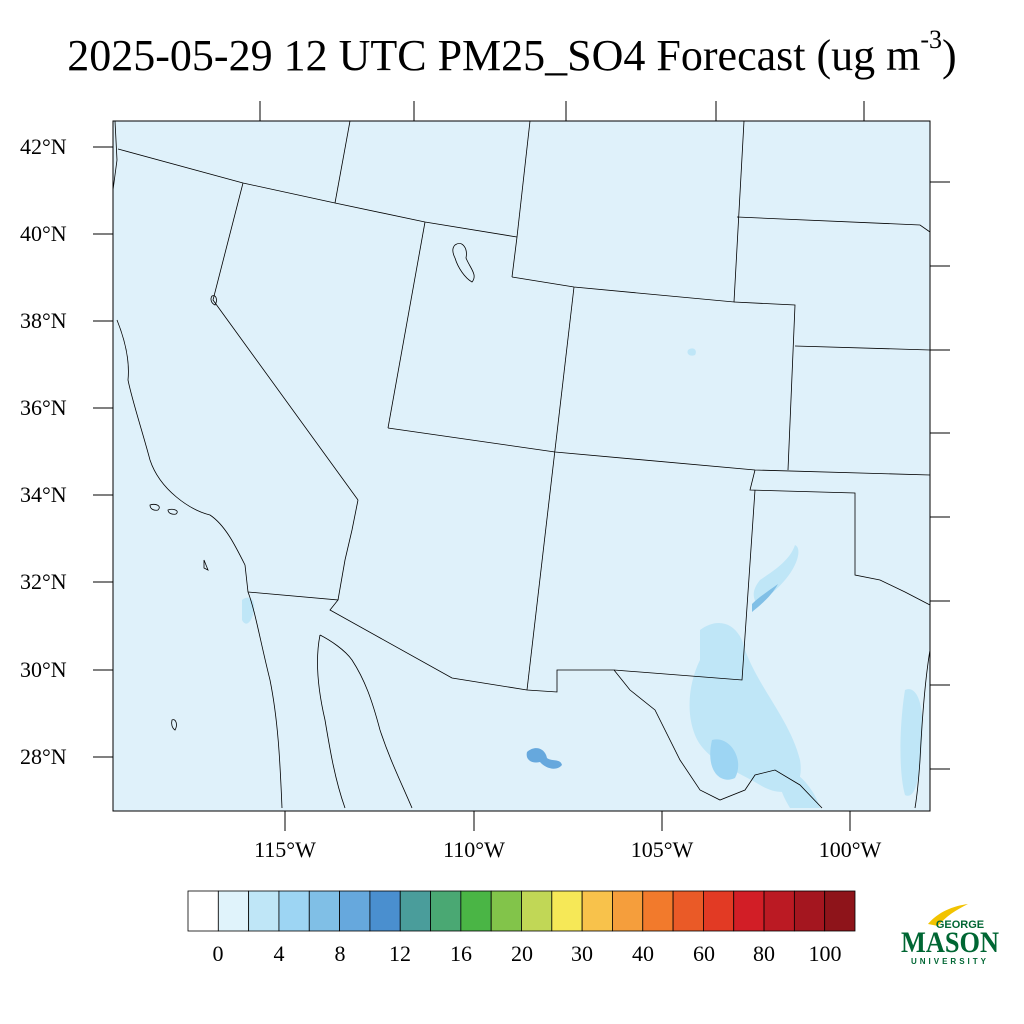  I want to click on logo-swoosh, so click(948, 915).